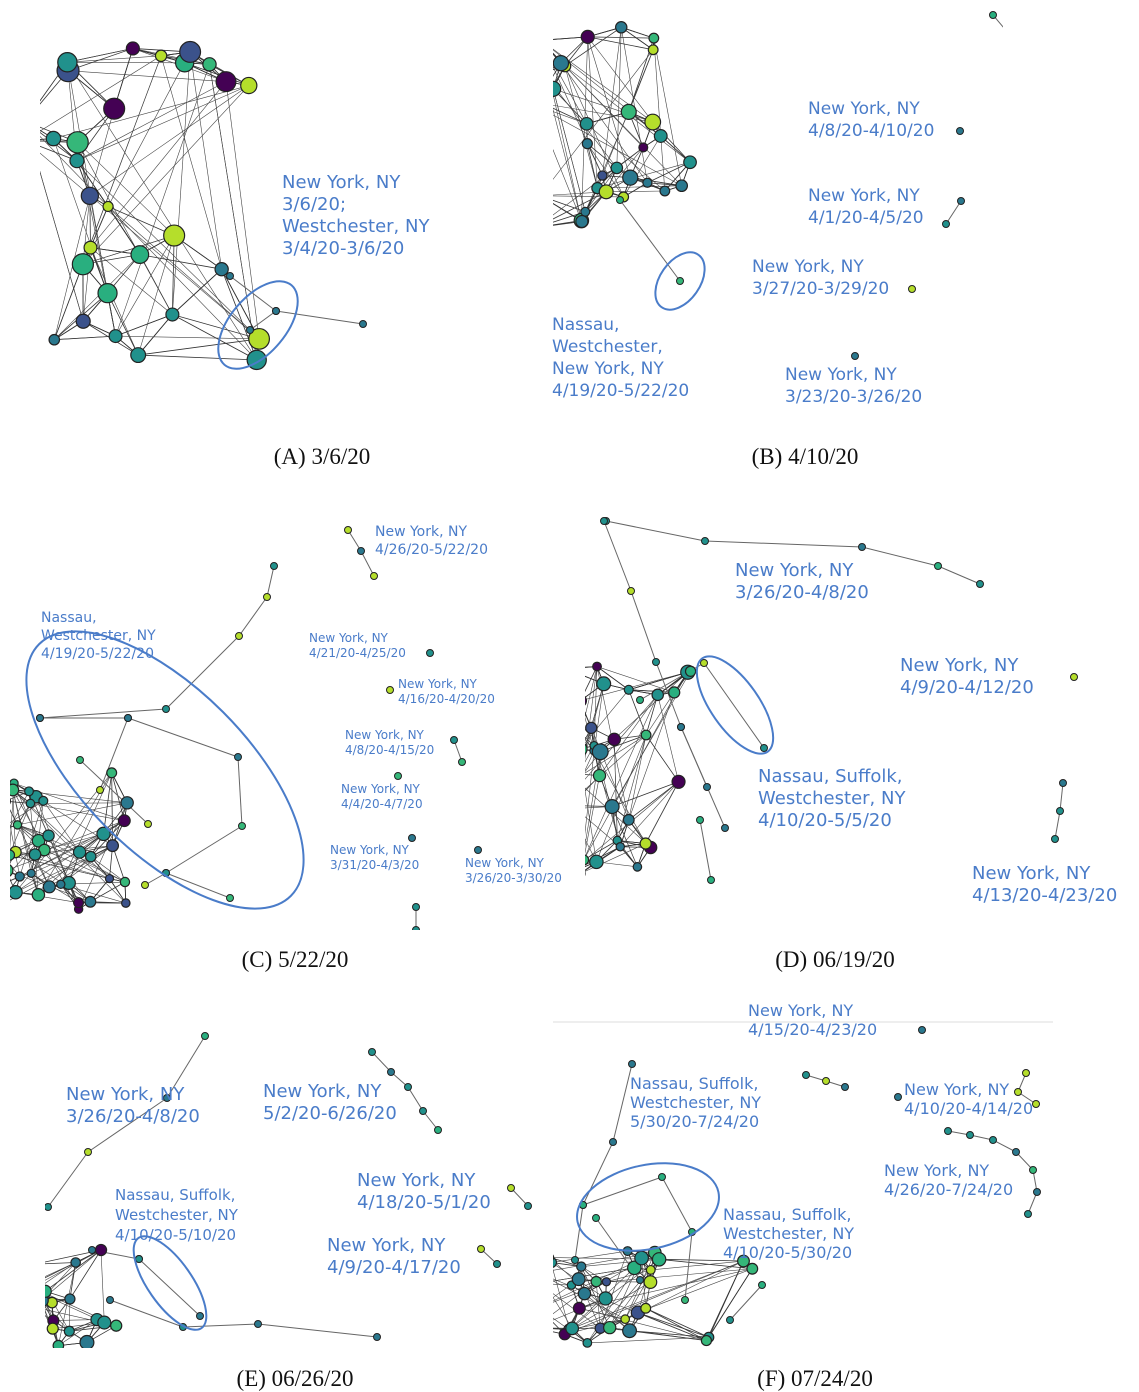  I want to click on nodes, so click(821, 700).